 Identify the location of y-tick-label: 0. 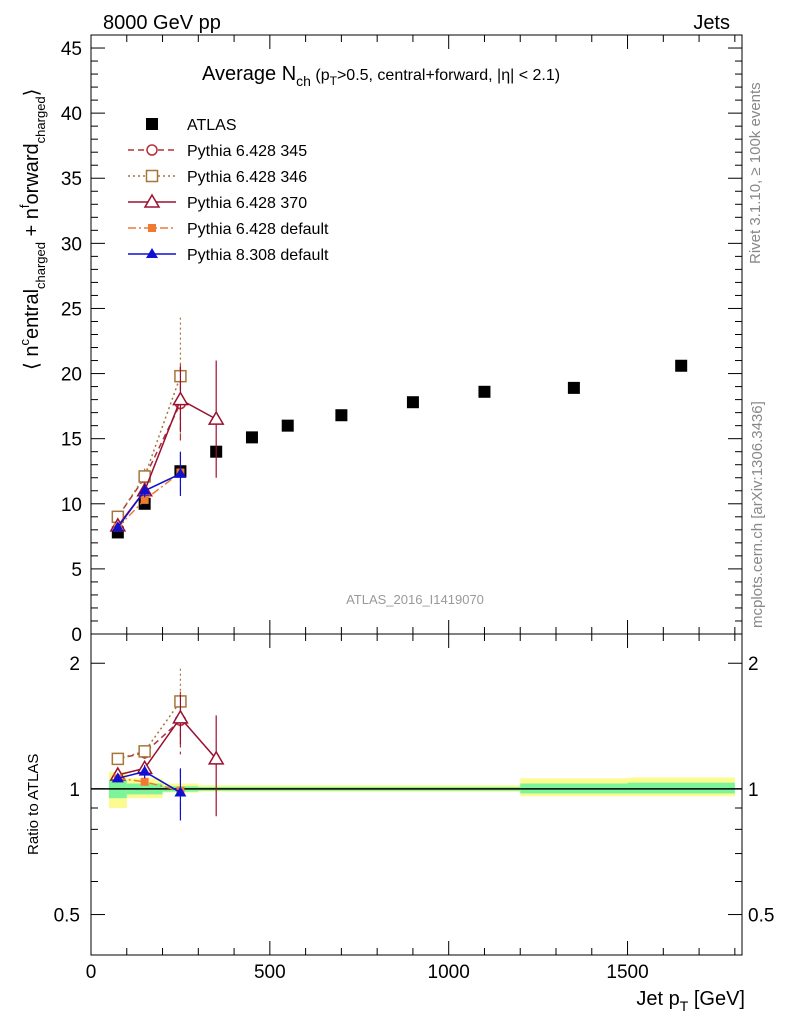
(76, 635).